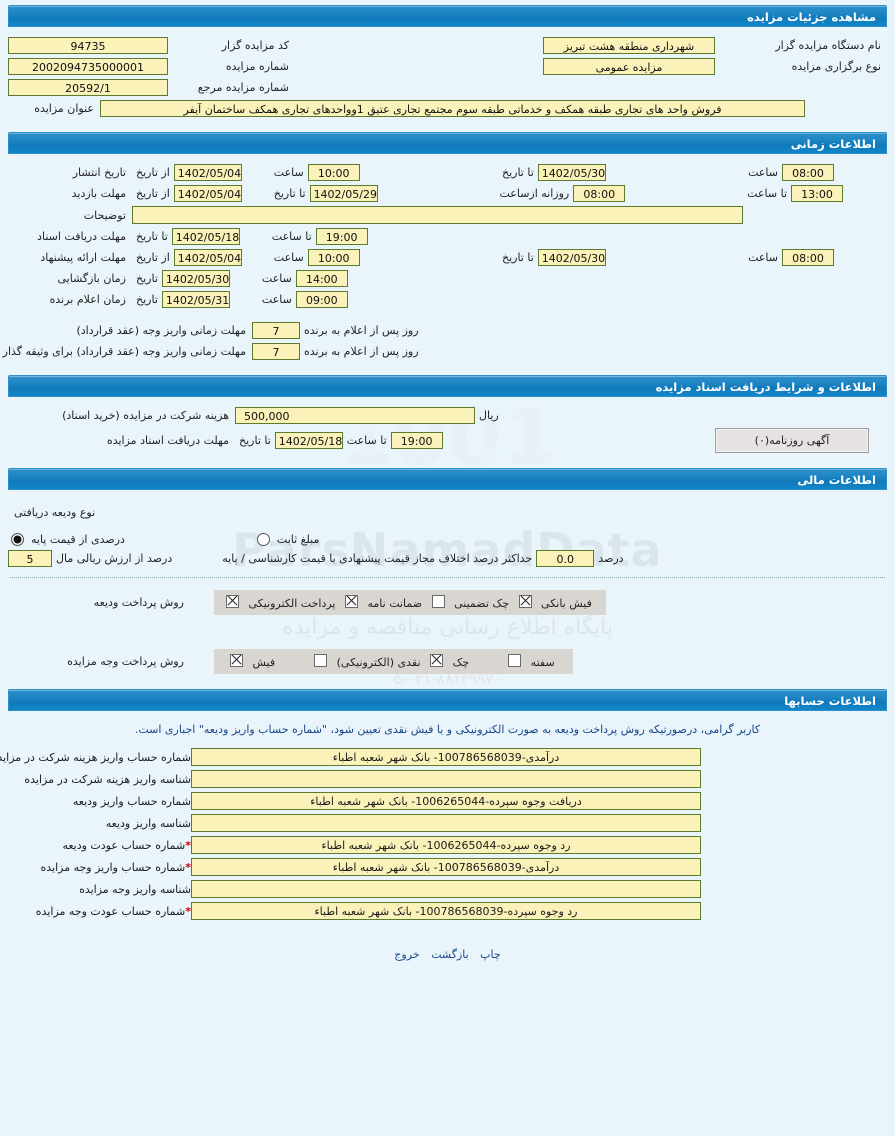 Image resolution: width=895 pixels, height=1136 pixels. I want to click on checkbox-deposit-bank-receipt, so click(525, 601).